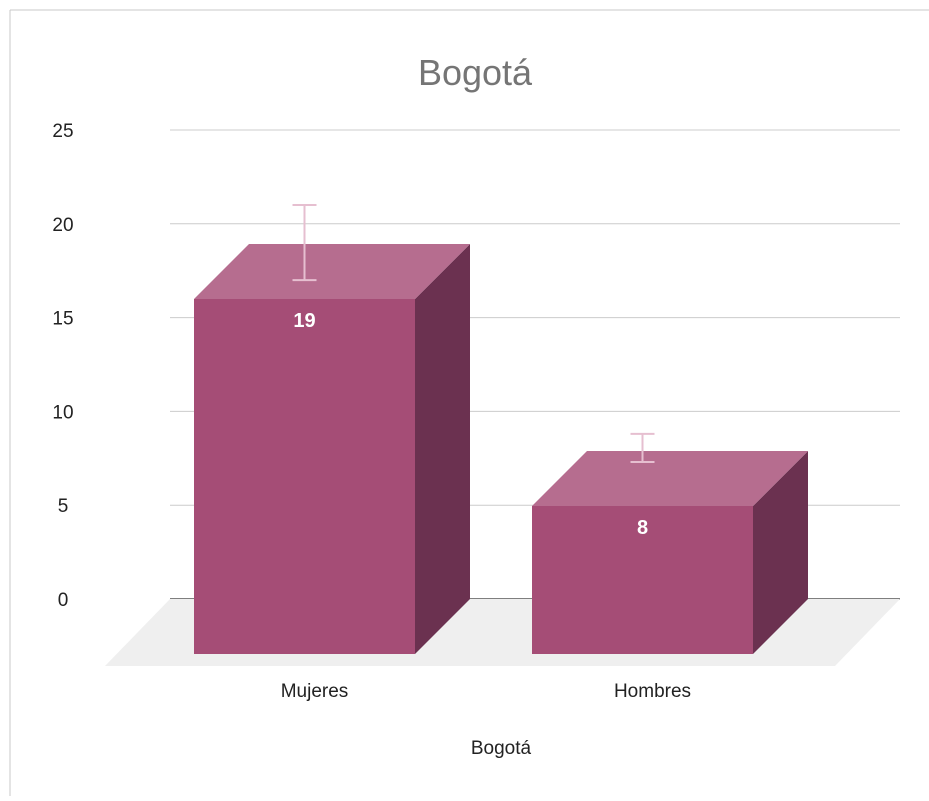 The width and height of the screenshot is (929, 801). Describe the element at coordinates (315, 691) in the screenshot. I see `x-tick-label: Mujeres` at that location.